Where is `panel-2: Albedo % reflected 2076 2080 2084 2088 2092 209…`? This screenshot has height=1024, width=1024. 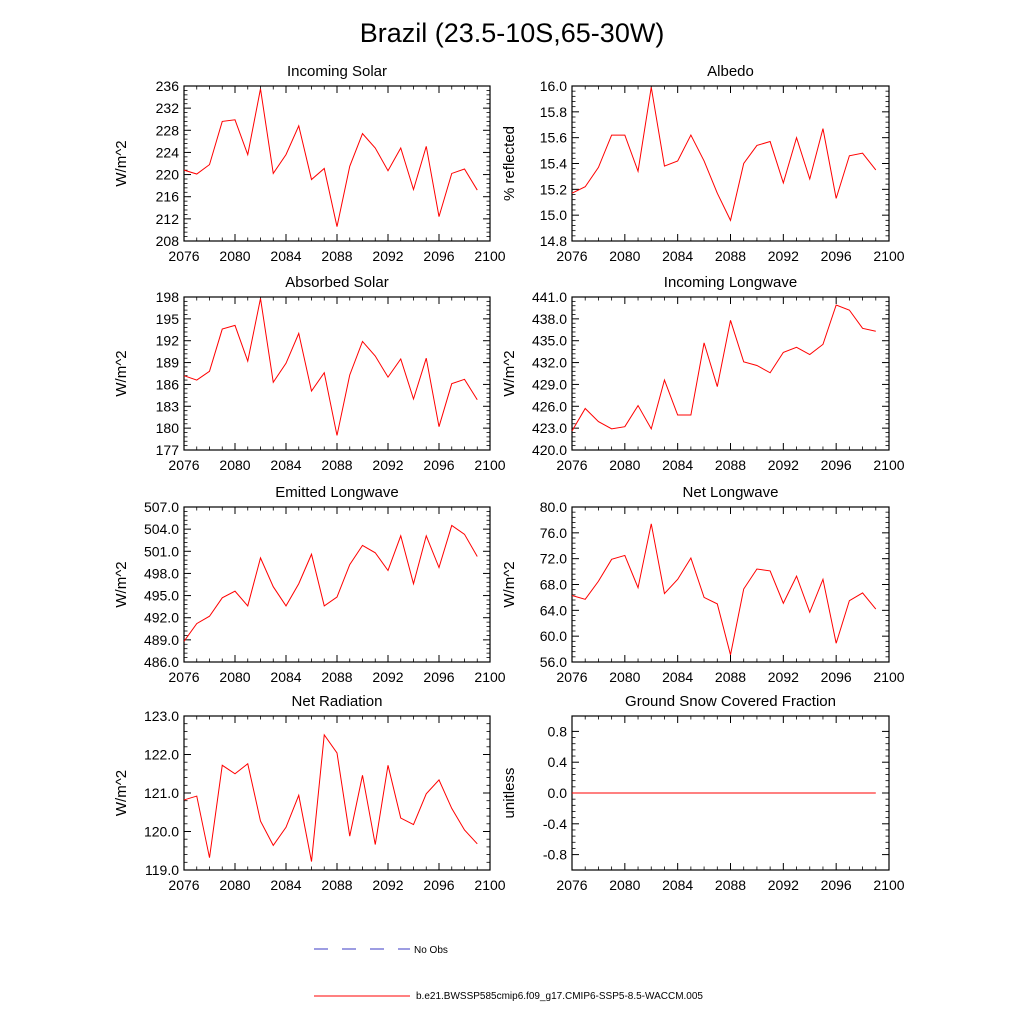
panel-2: Albedo % reflected 2076 2080 2084 2088 2092 209… is located at coordinates (703, 163).